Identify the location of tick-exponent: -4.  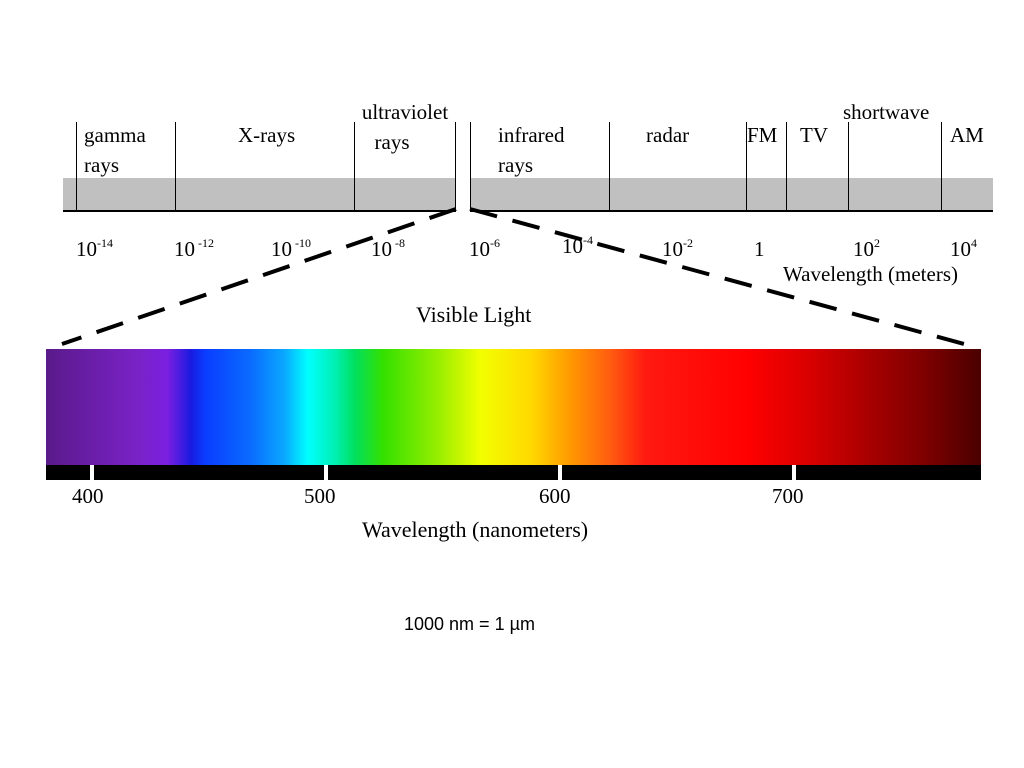
(588, 240).